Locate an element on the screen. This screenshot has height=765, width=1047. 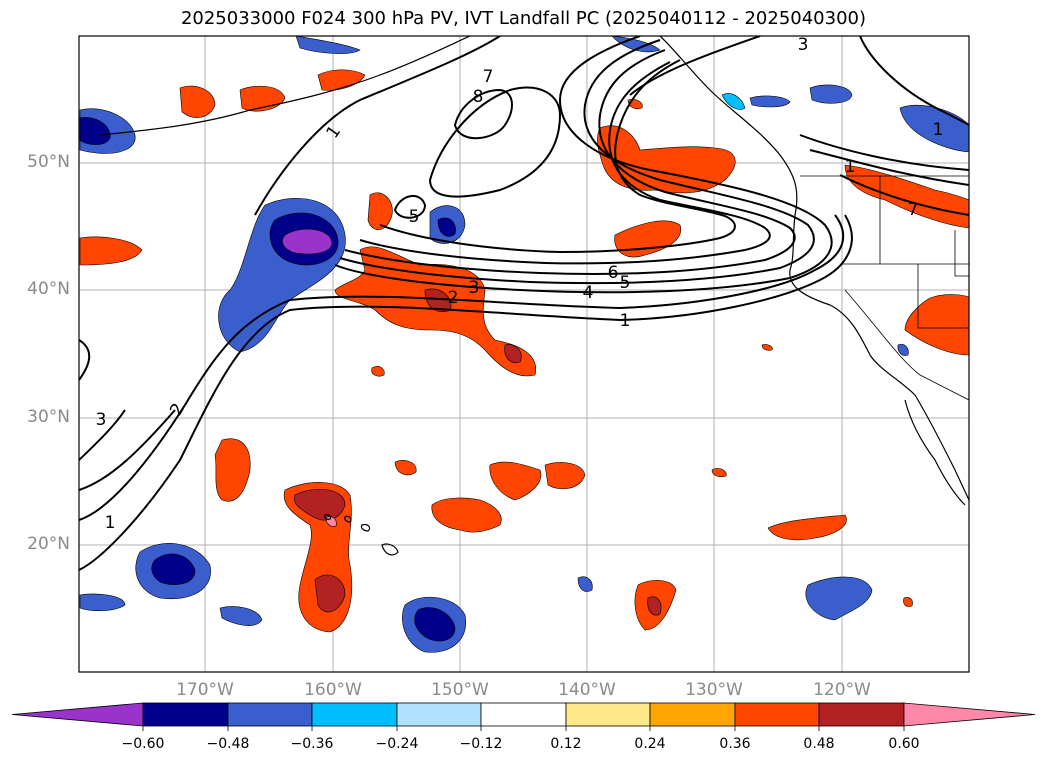
colorbar-tick-label: −0.48 is located at coordinates (228, 744).